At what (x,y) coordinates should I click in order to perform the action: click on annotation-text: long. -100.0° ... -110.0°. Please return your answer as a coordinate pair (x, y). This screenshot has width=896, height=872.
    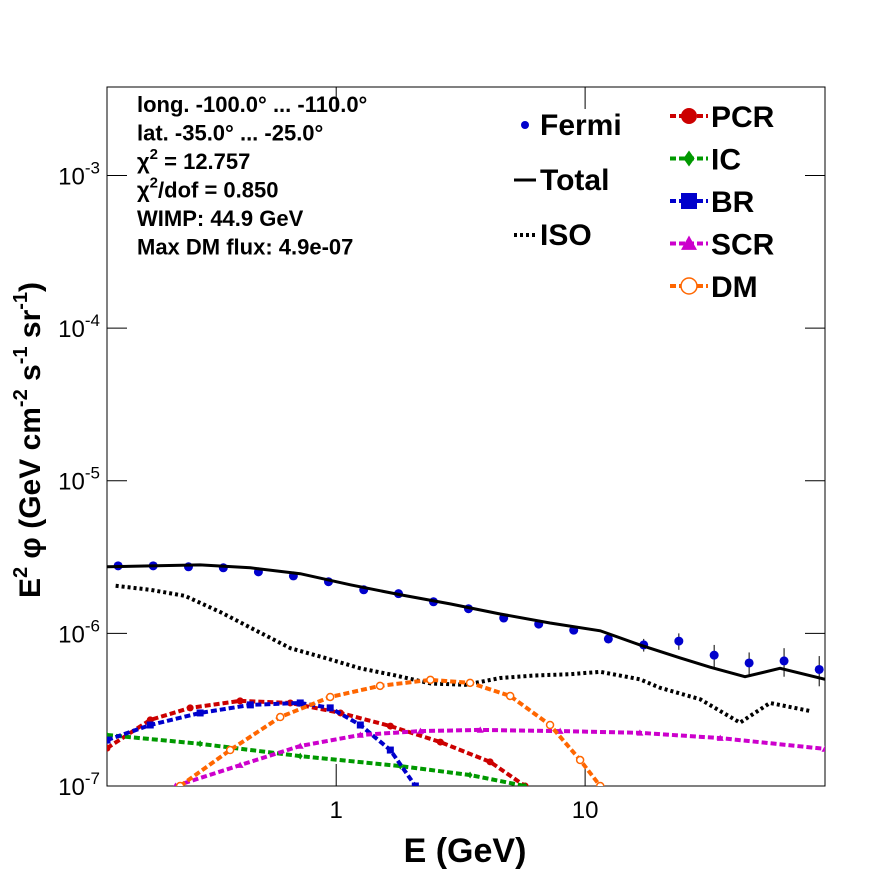
    Looking at the image, I should click on (252, 104).